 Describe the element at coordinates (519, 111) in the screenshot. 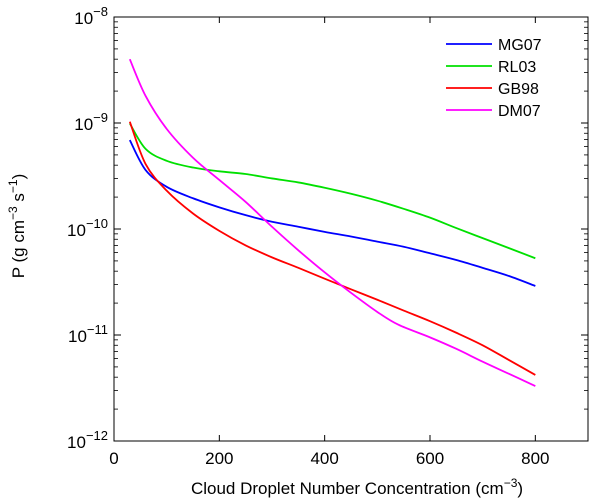

I see `legend-label-dm07: DM07` at that location.